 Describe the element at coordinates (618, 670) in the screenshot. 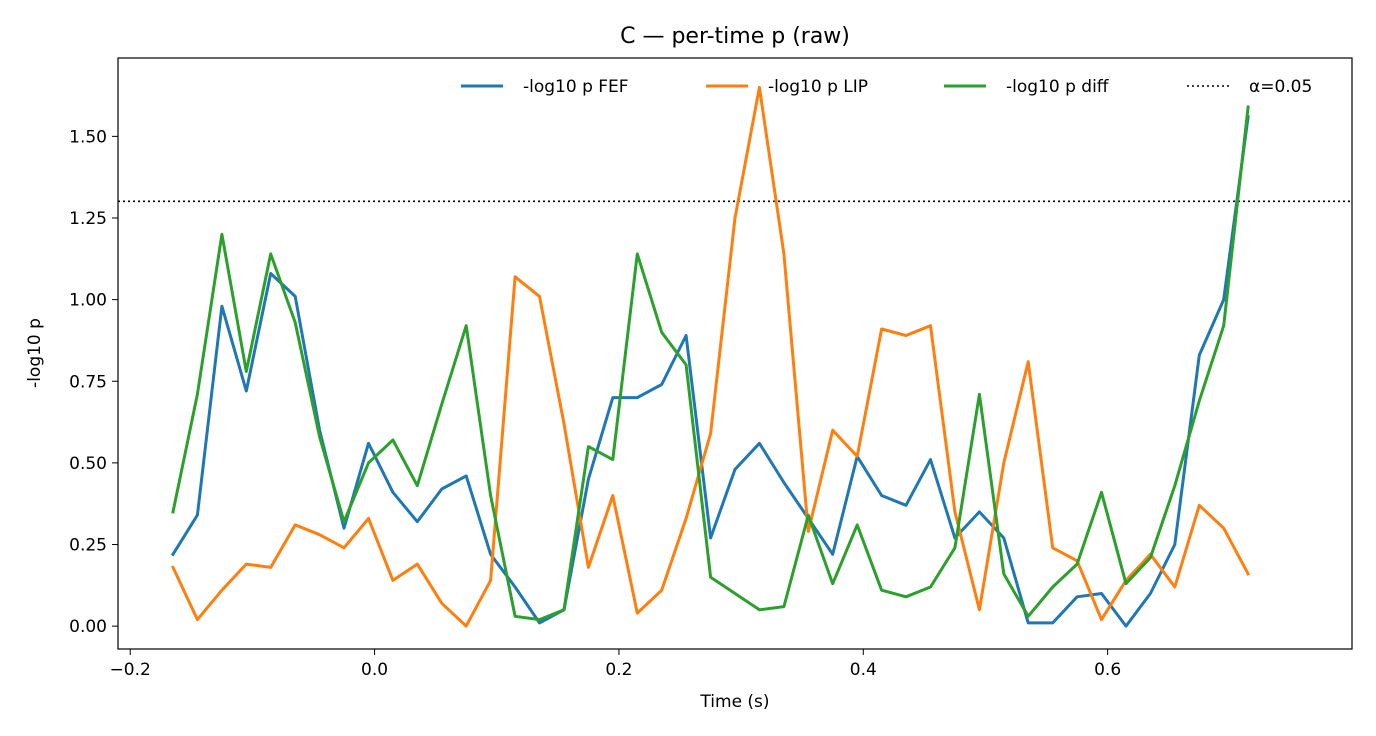

I see `x-tick-label: 0.2` at that location.